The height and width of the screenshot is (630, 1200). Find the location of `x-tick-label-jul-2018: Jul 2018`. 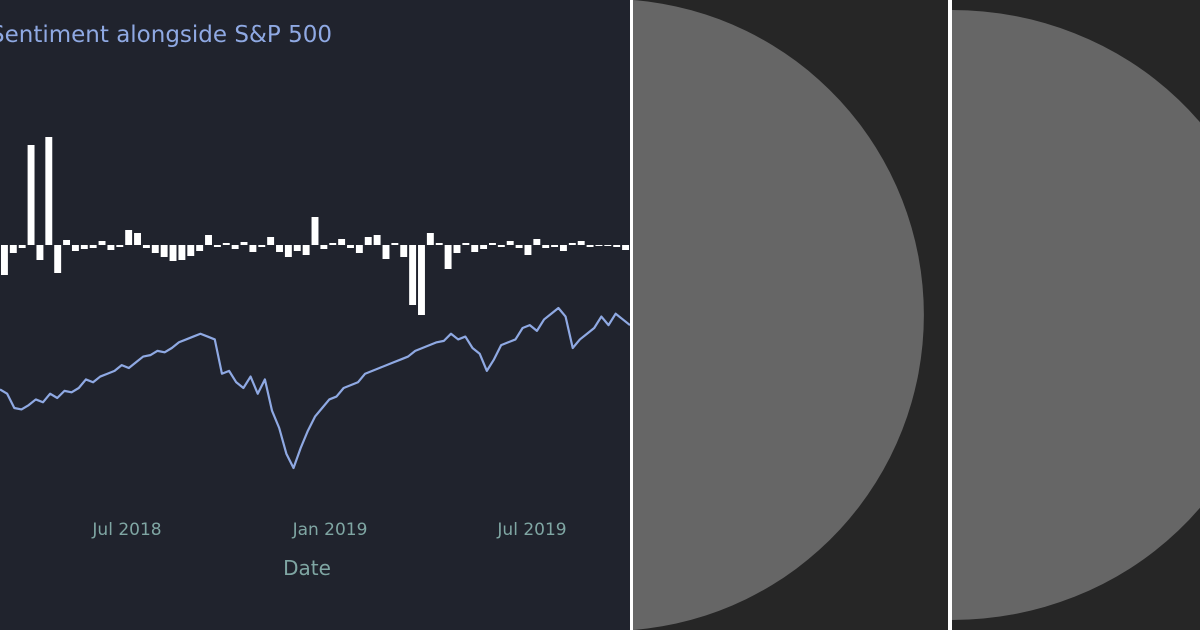

x-tick-label-jul-2018: Jul 2018 is located at coordinates (127, 530).